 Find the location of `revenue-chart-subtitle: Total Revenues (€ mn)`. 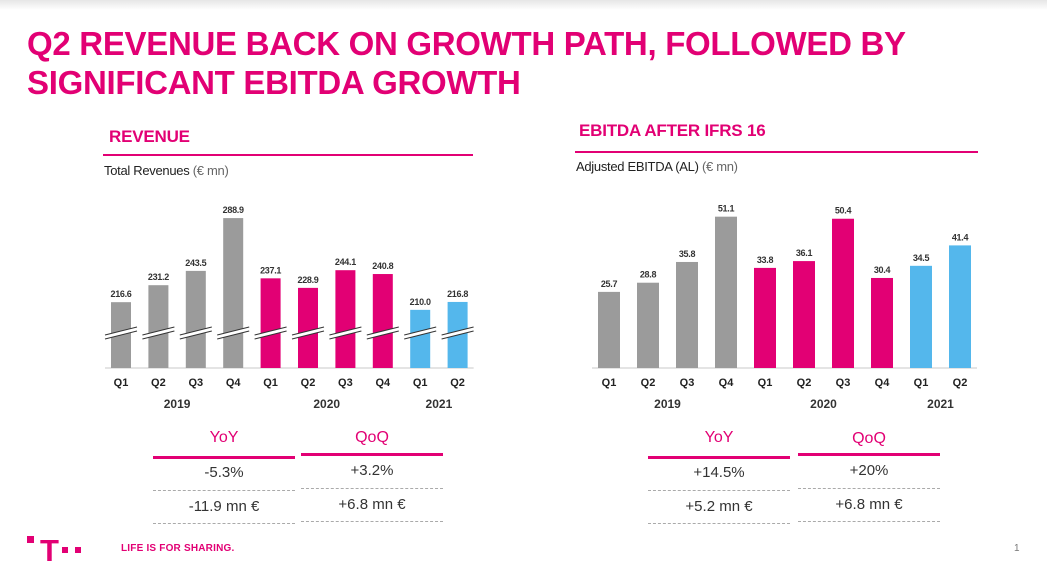

revenue-chart-subtitle: Total Revenues (€ mn) is located at coordinates (166, 170).